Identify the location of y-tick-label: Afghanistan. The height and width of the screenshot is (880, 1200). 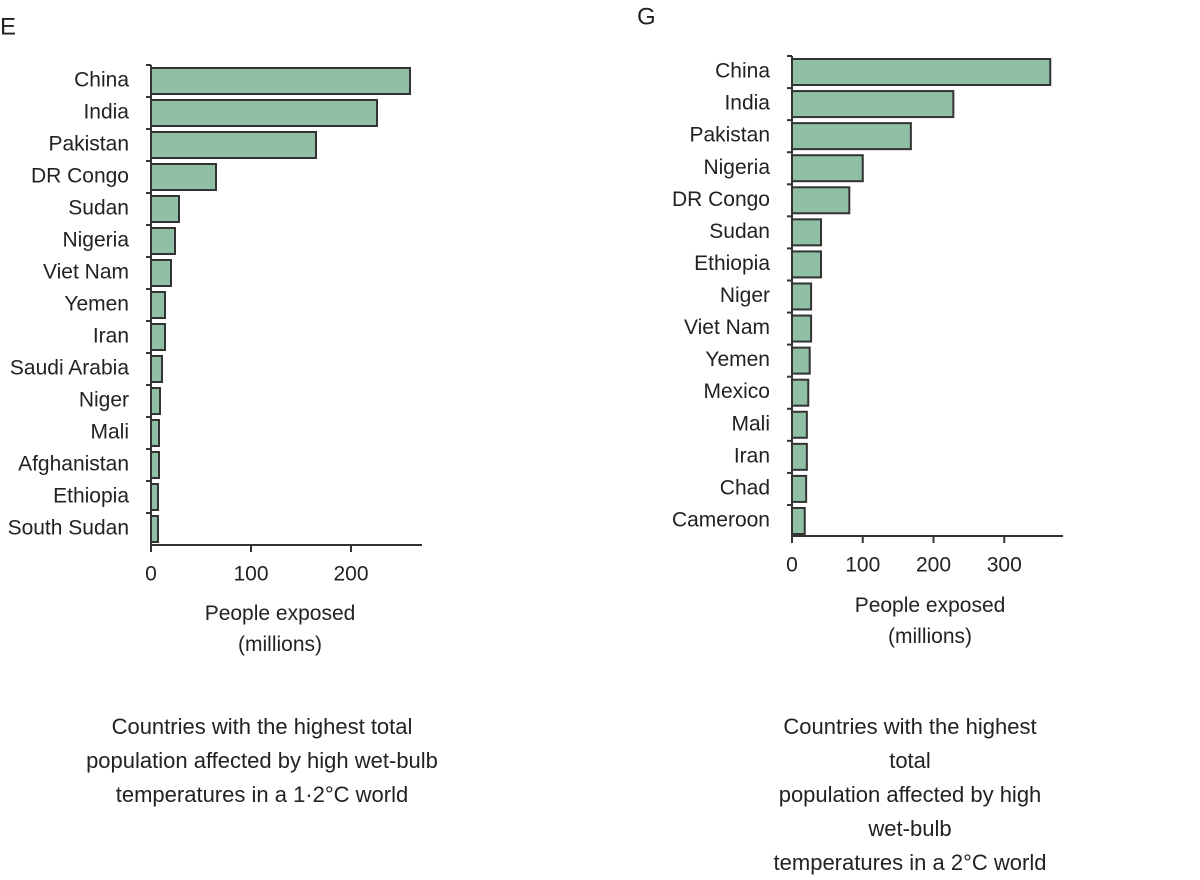
(73, 464).